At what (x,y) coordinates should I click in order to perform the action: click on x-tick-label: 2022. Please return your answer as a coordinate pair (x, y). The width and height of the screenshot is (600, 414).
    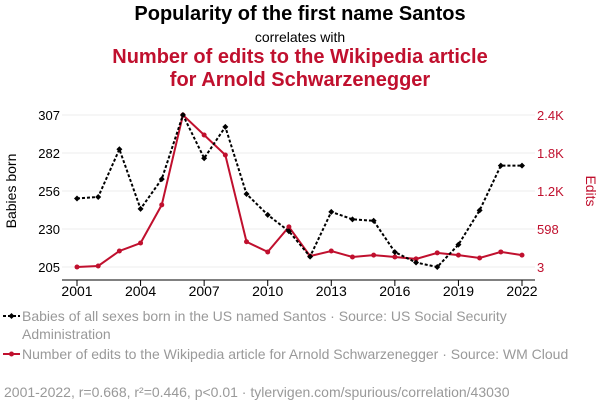
    Looking at the image, I should click on (521, 291).